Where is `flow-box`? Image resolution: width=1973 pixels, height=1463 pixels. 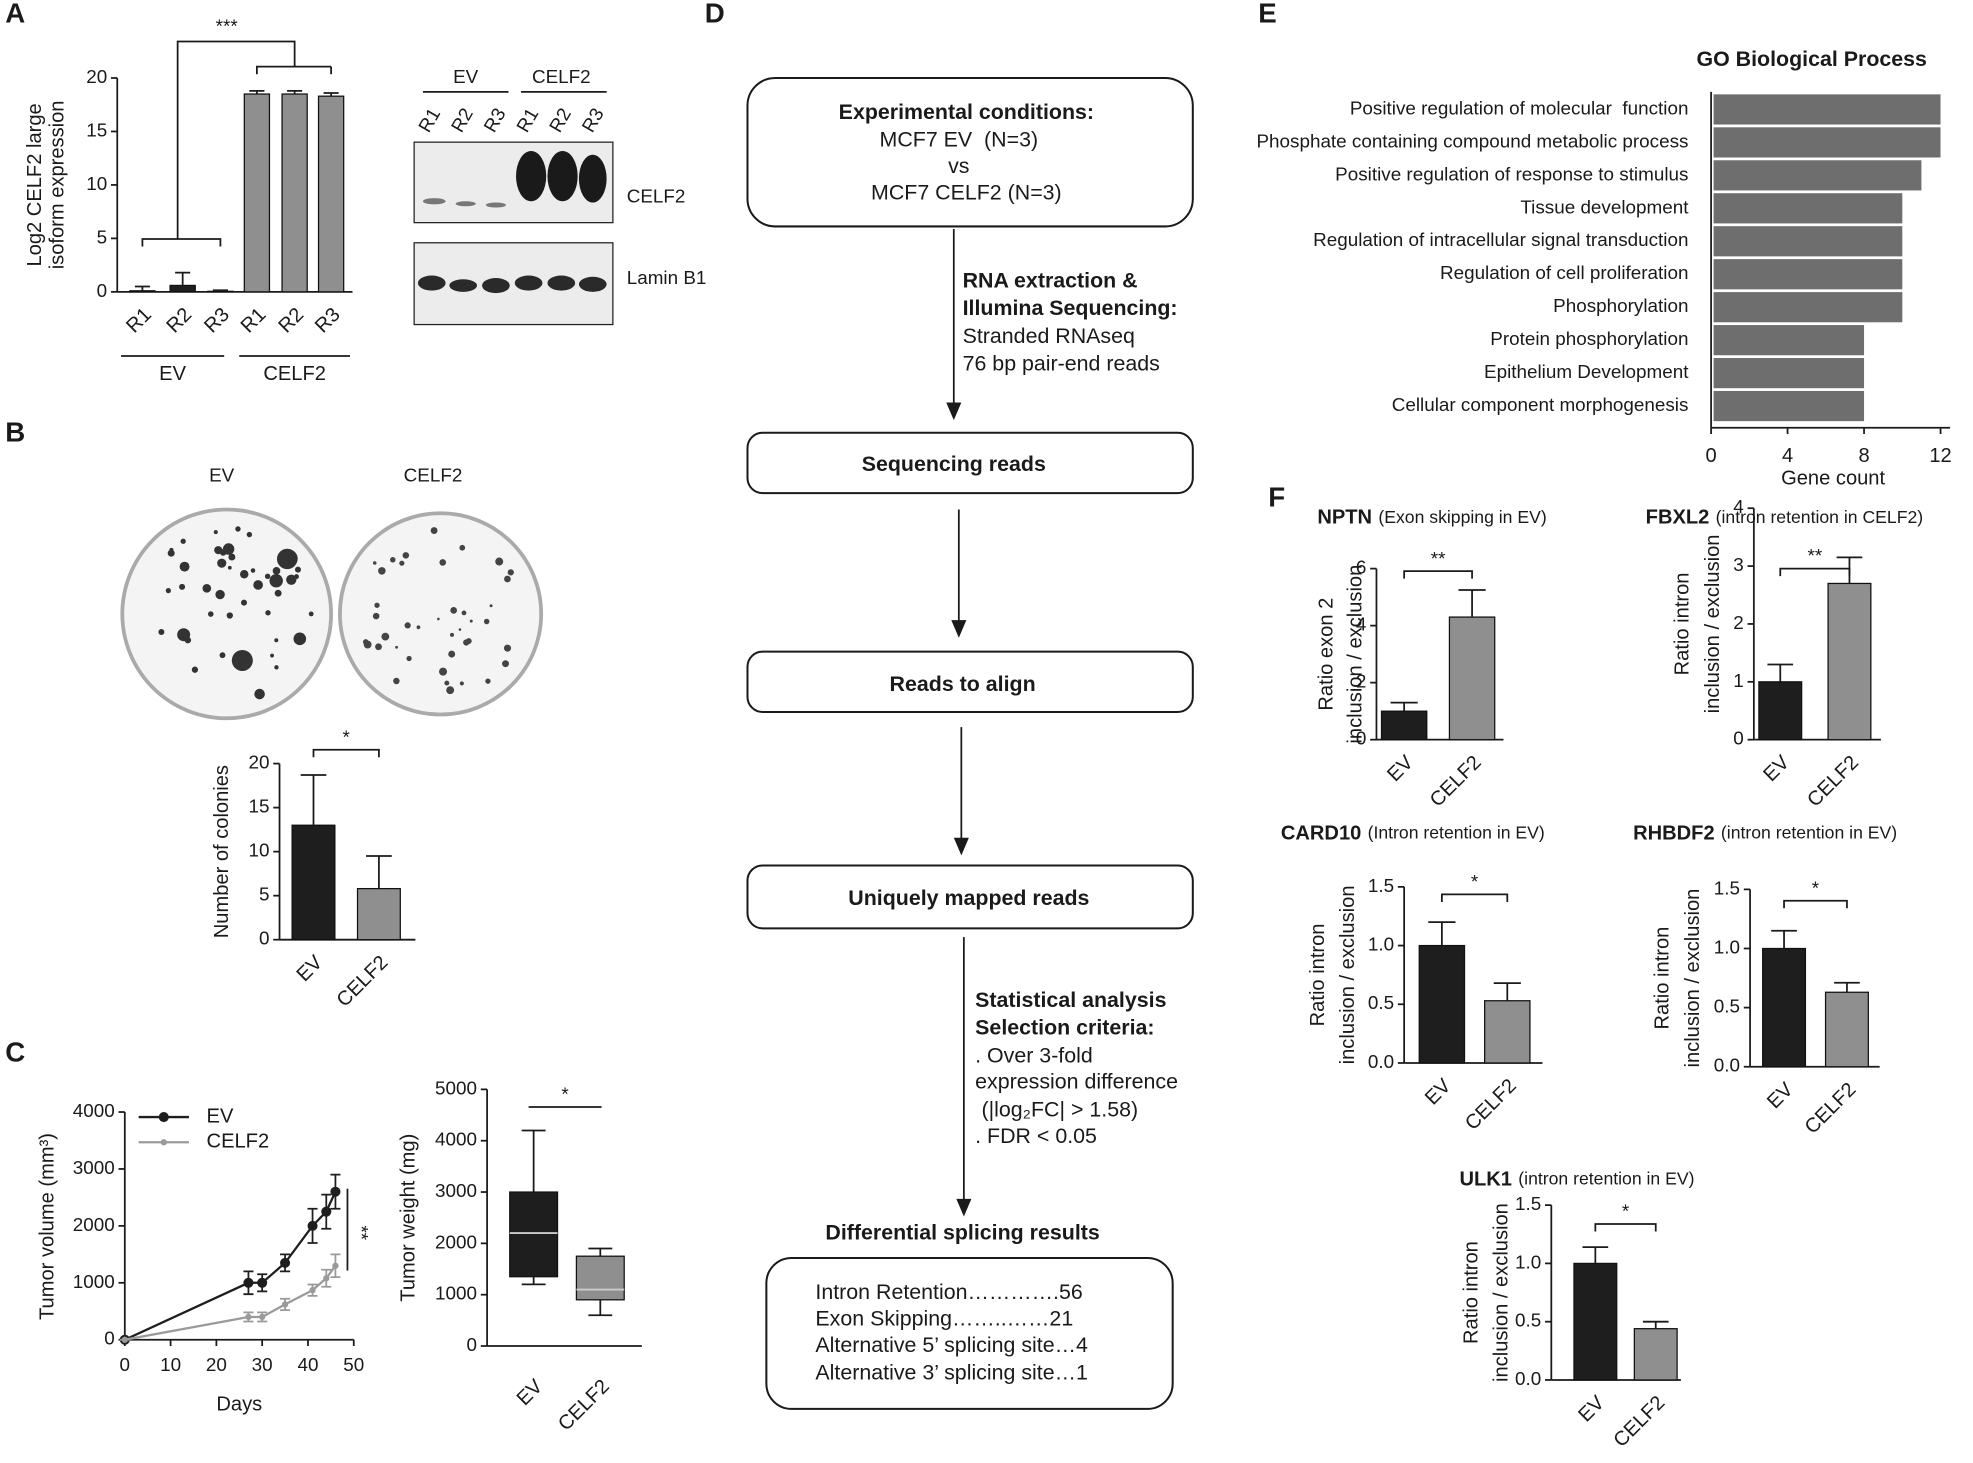
flow-box is located at coordinates (970, 897).